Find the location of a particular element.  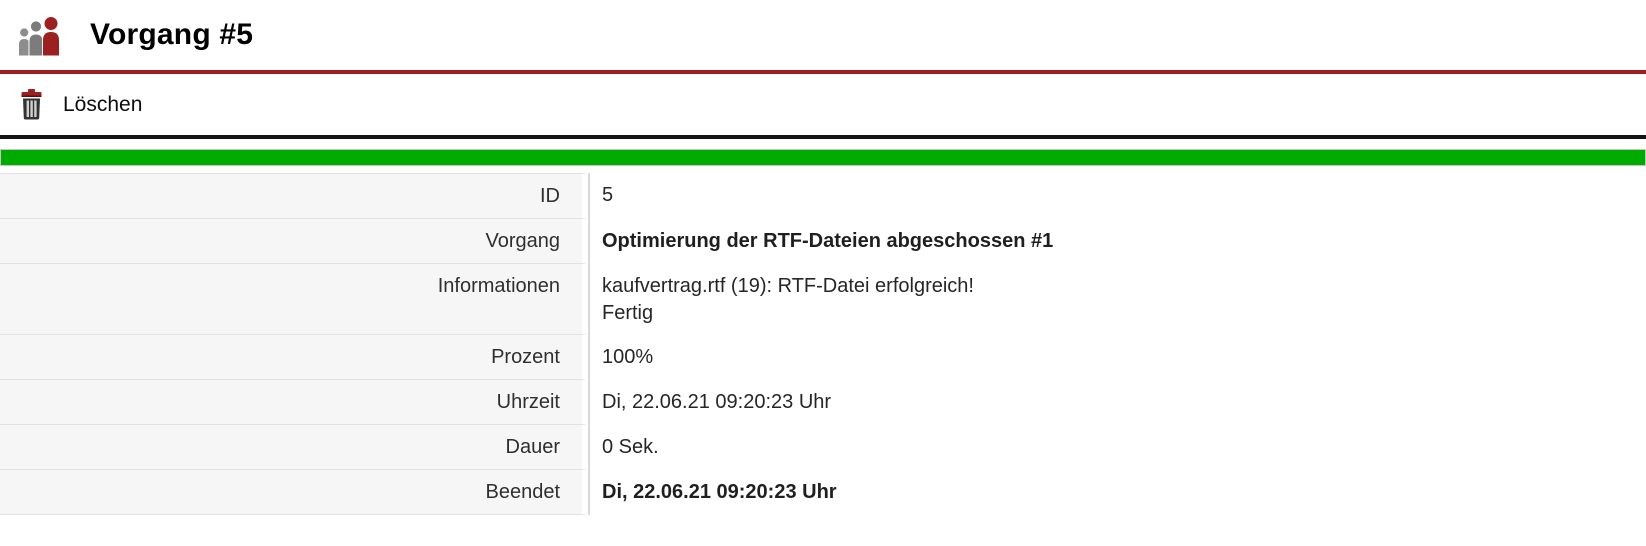

row-label: Informationen is located at coordinates (294, 299).